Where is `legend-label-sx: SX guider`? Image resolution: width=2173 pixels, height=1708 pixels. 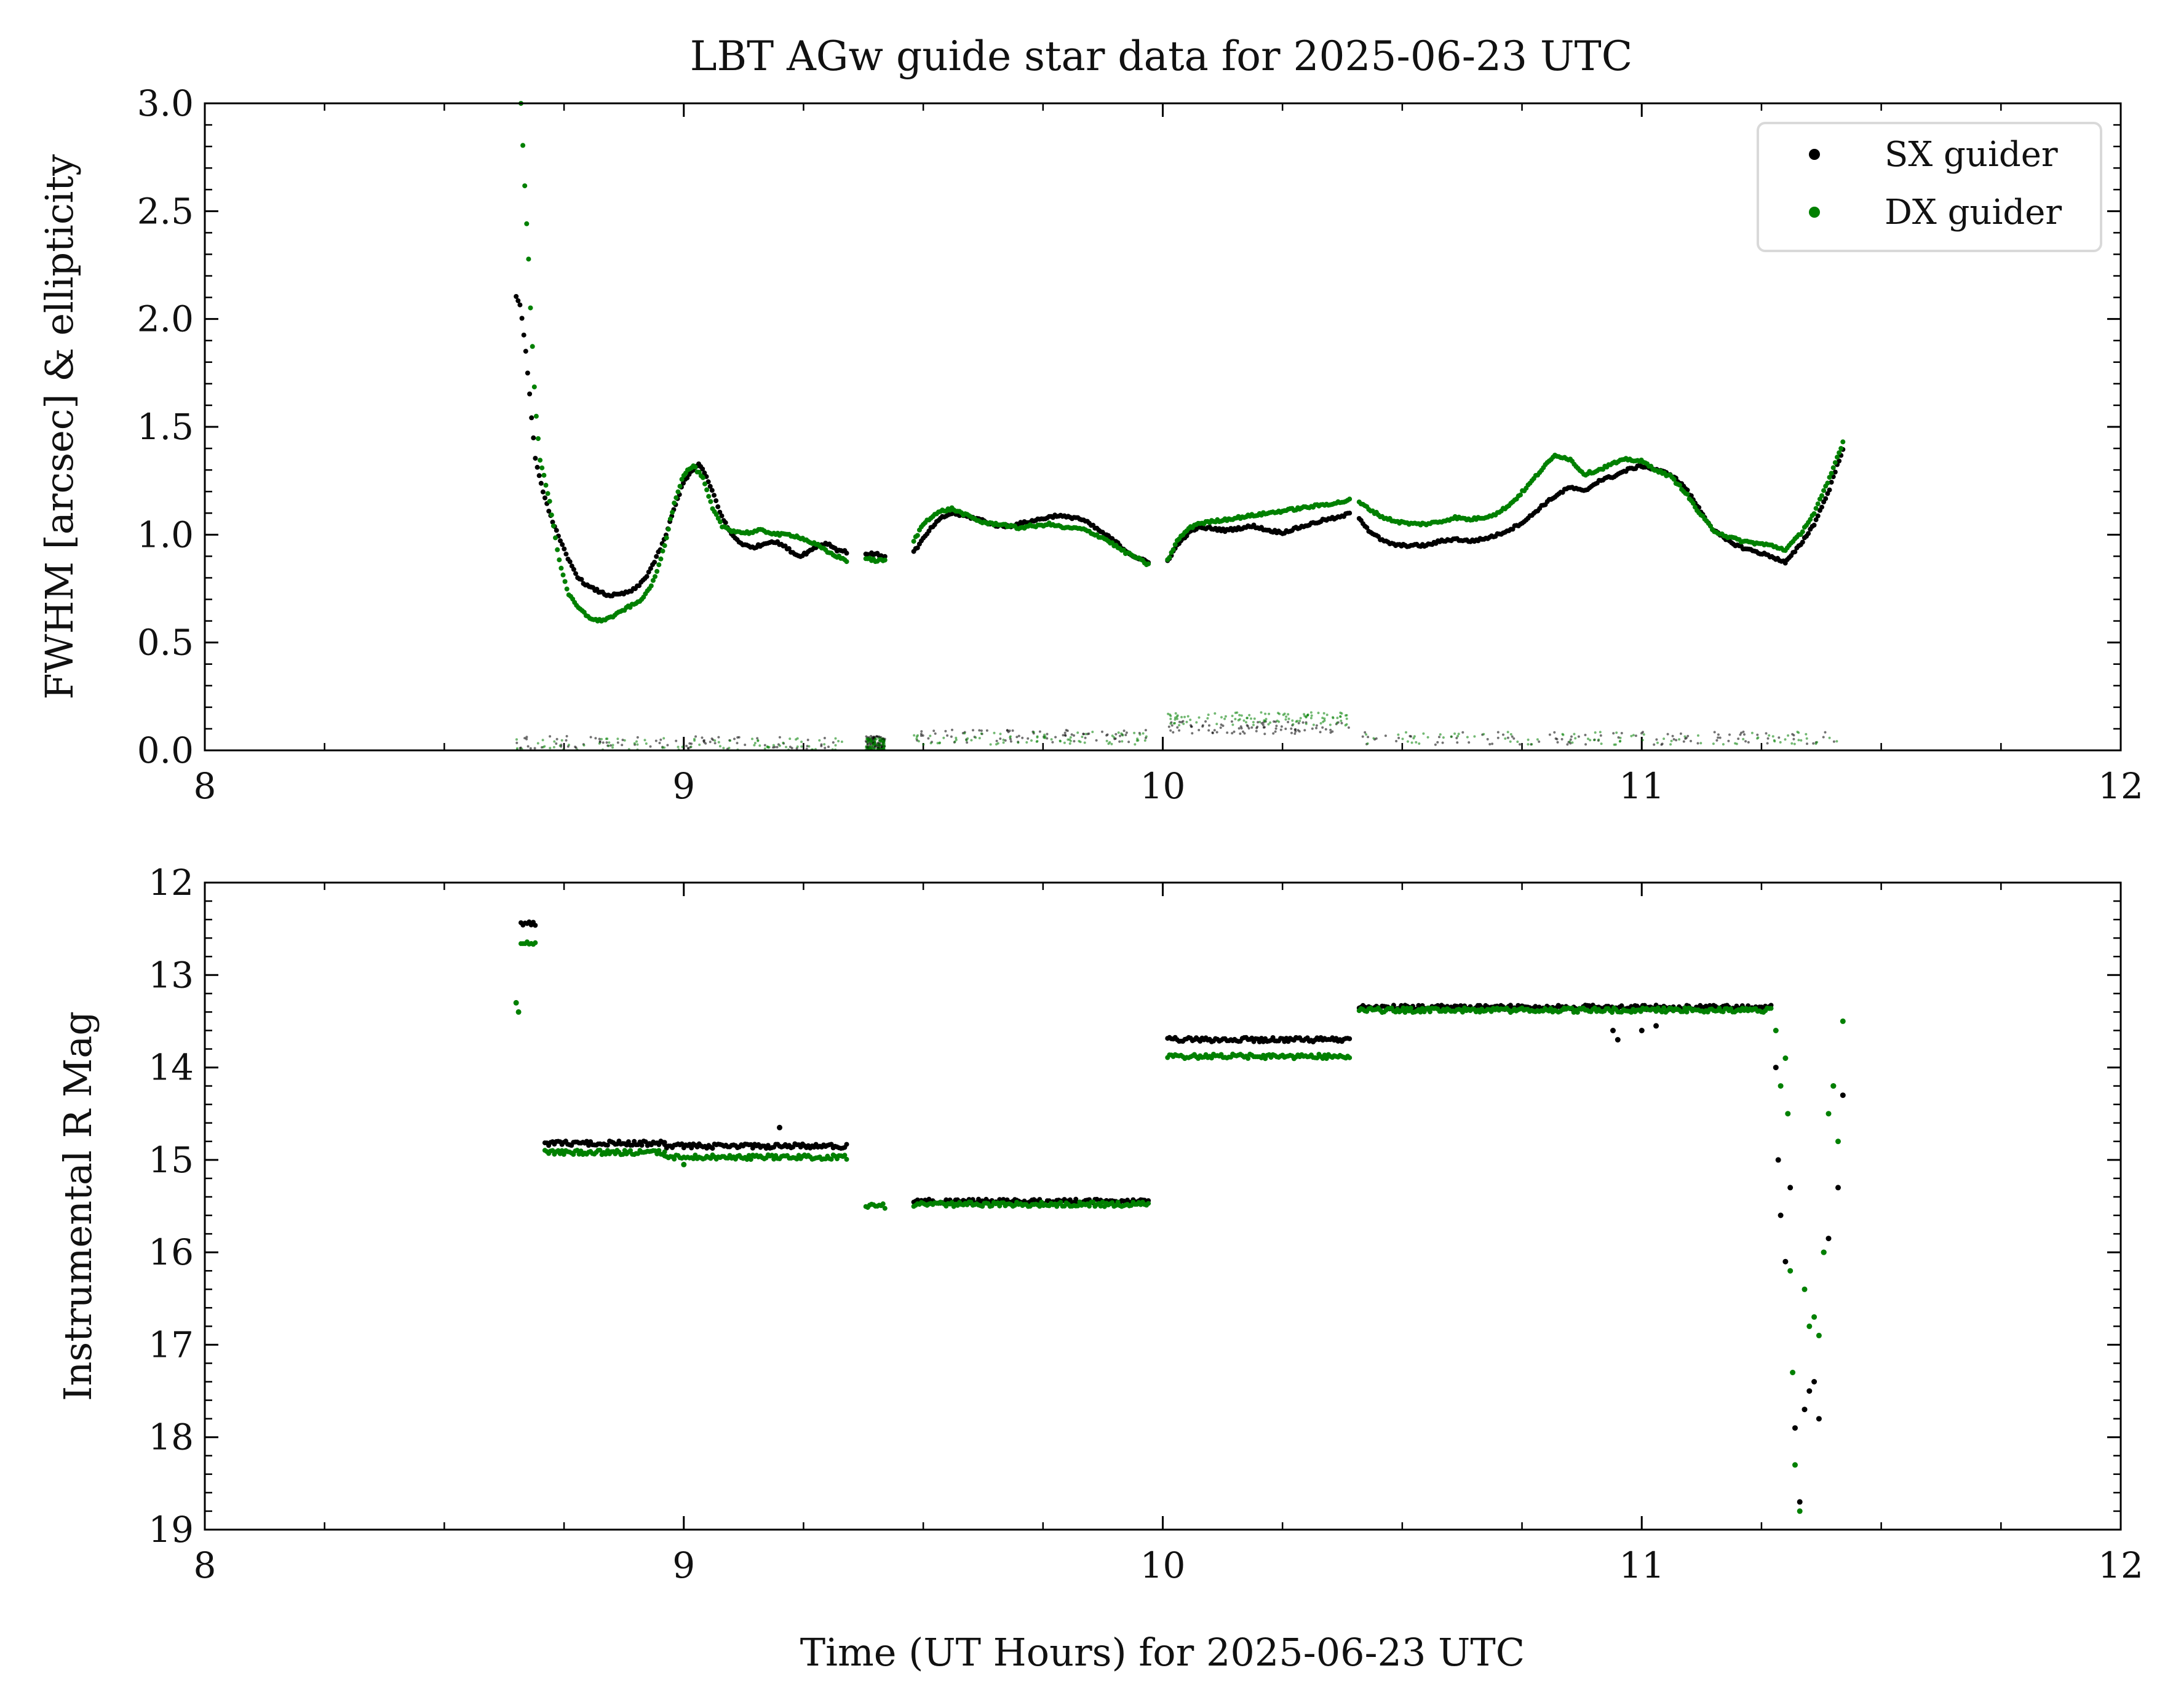
legend-label-sx: SX guider is located at coordinates (1971, 155).